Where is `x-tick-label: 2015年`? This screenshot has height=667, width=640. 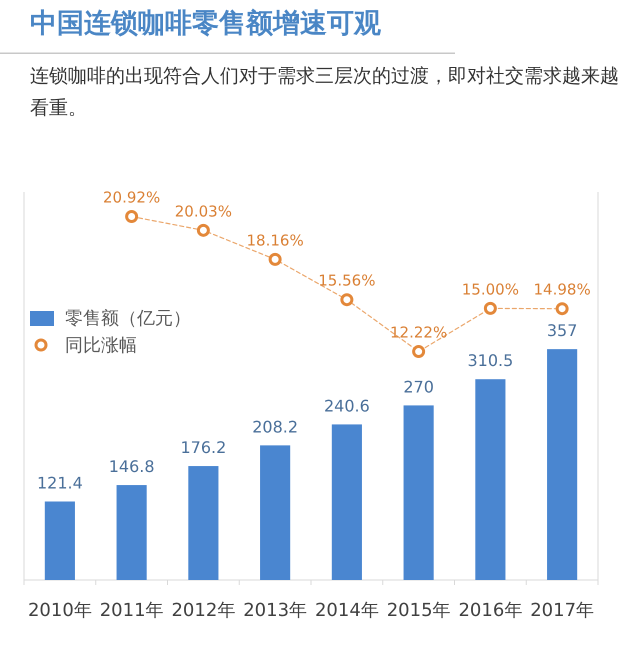
x-tick-label: 2015年 is located at coordinates (418, 610).